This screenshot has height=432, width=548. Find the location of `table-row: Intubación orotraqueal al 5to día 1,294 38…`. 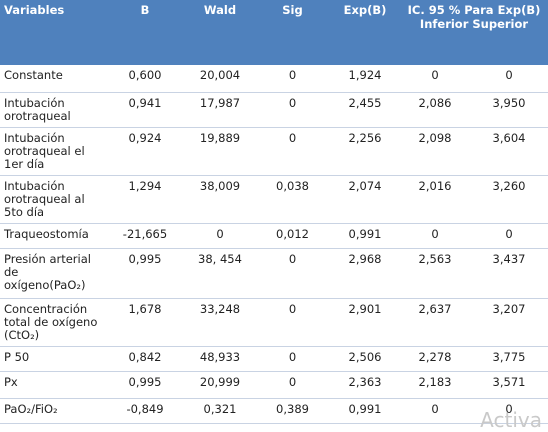

table-row: Intubación orotraqueal al 5to día 1,294 38… is located at coordinates (274, 199).